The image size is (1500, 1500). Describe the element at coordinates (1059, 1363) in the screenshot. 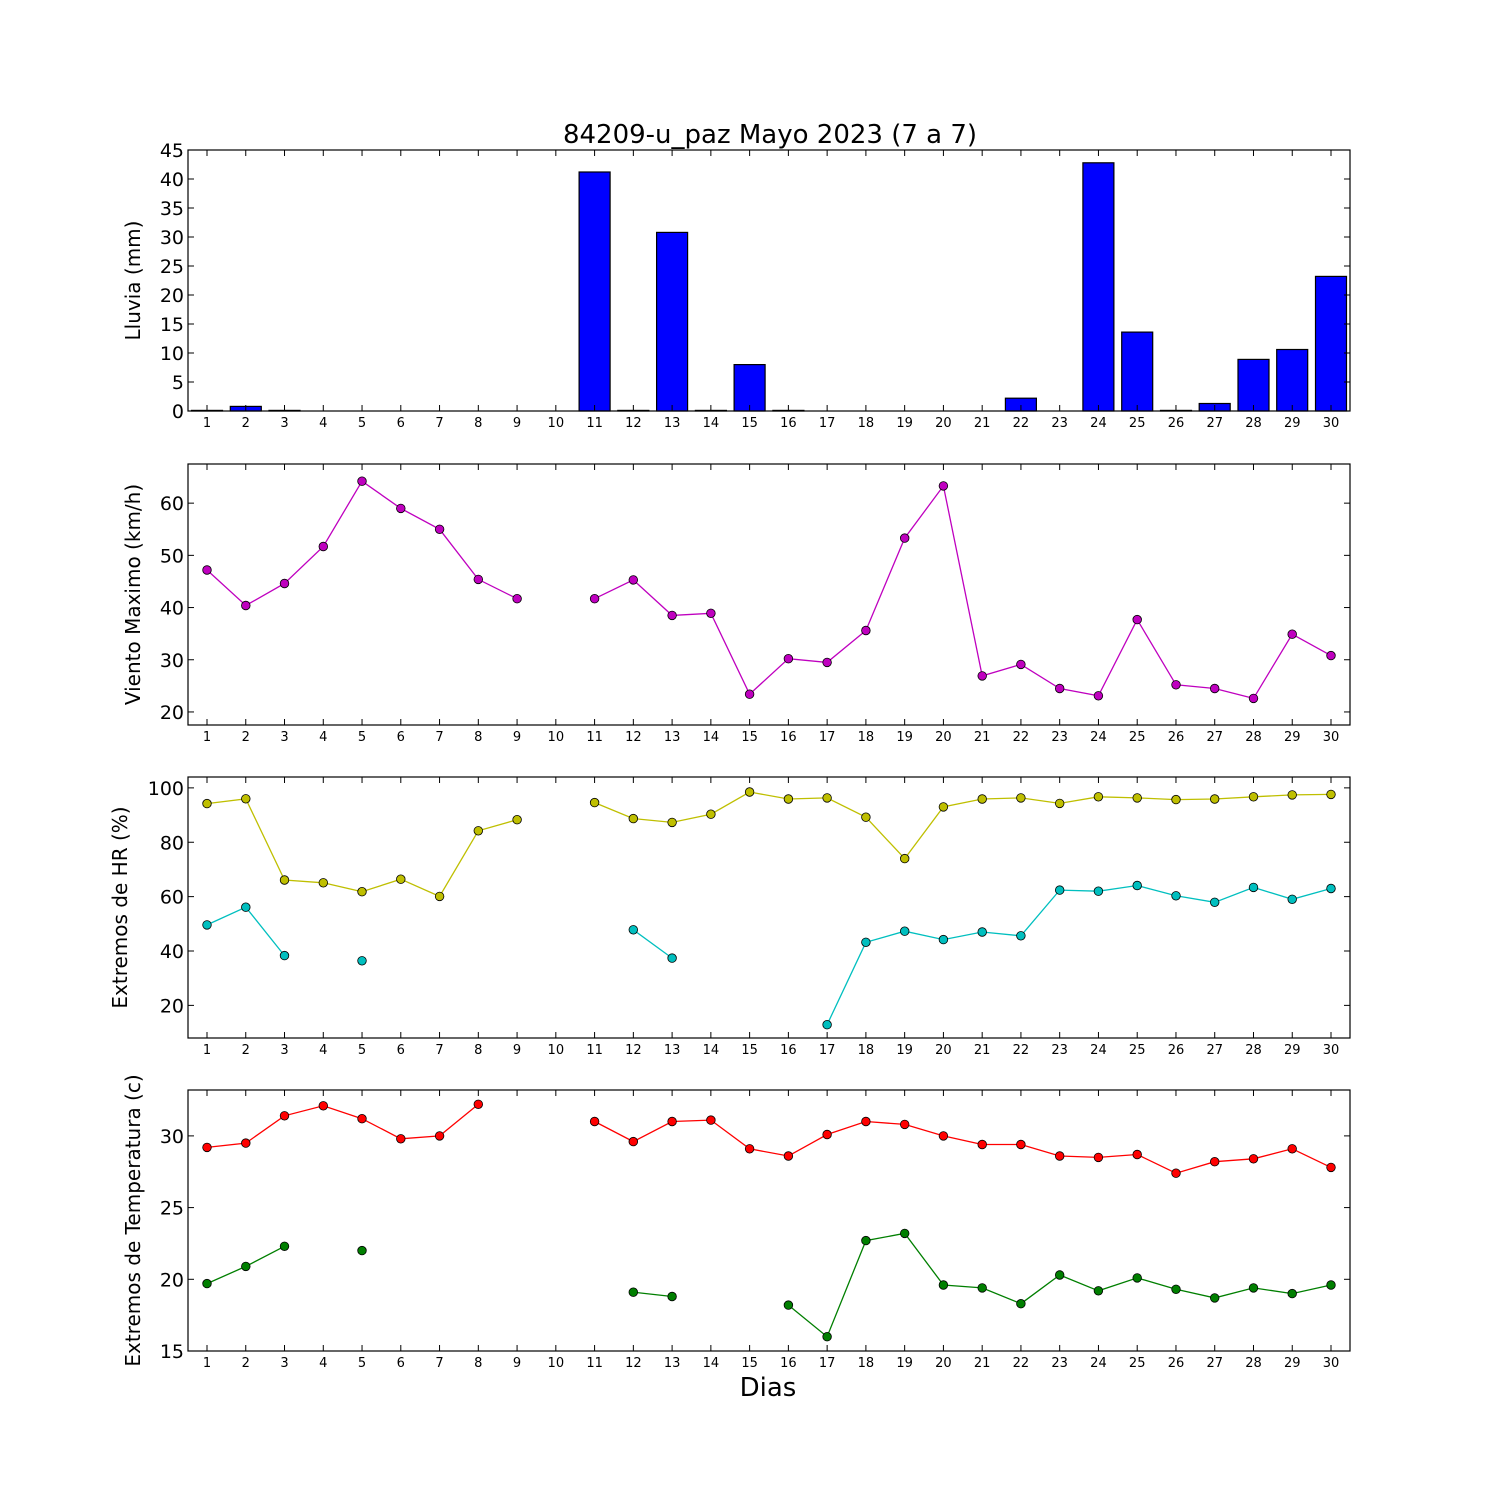

I see `x-tick-label: 23` at that location.